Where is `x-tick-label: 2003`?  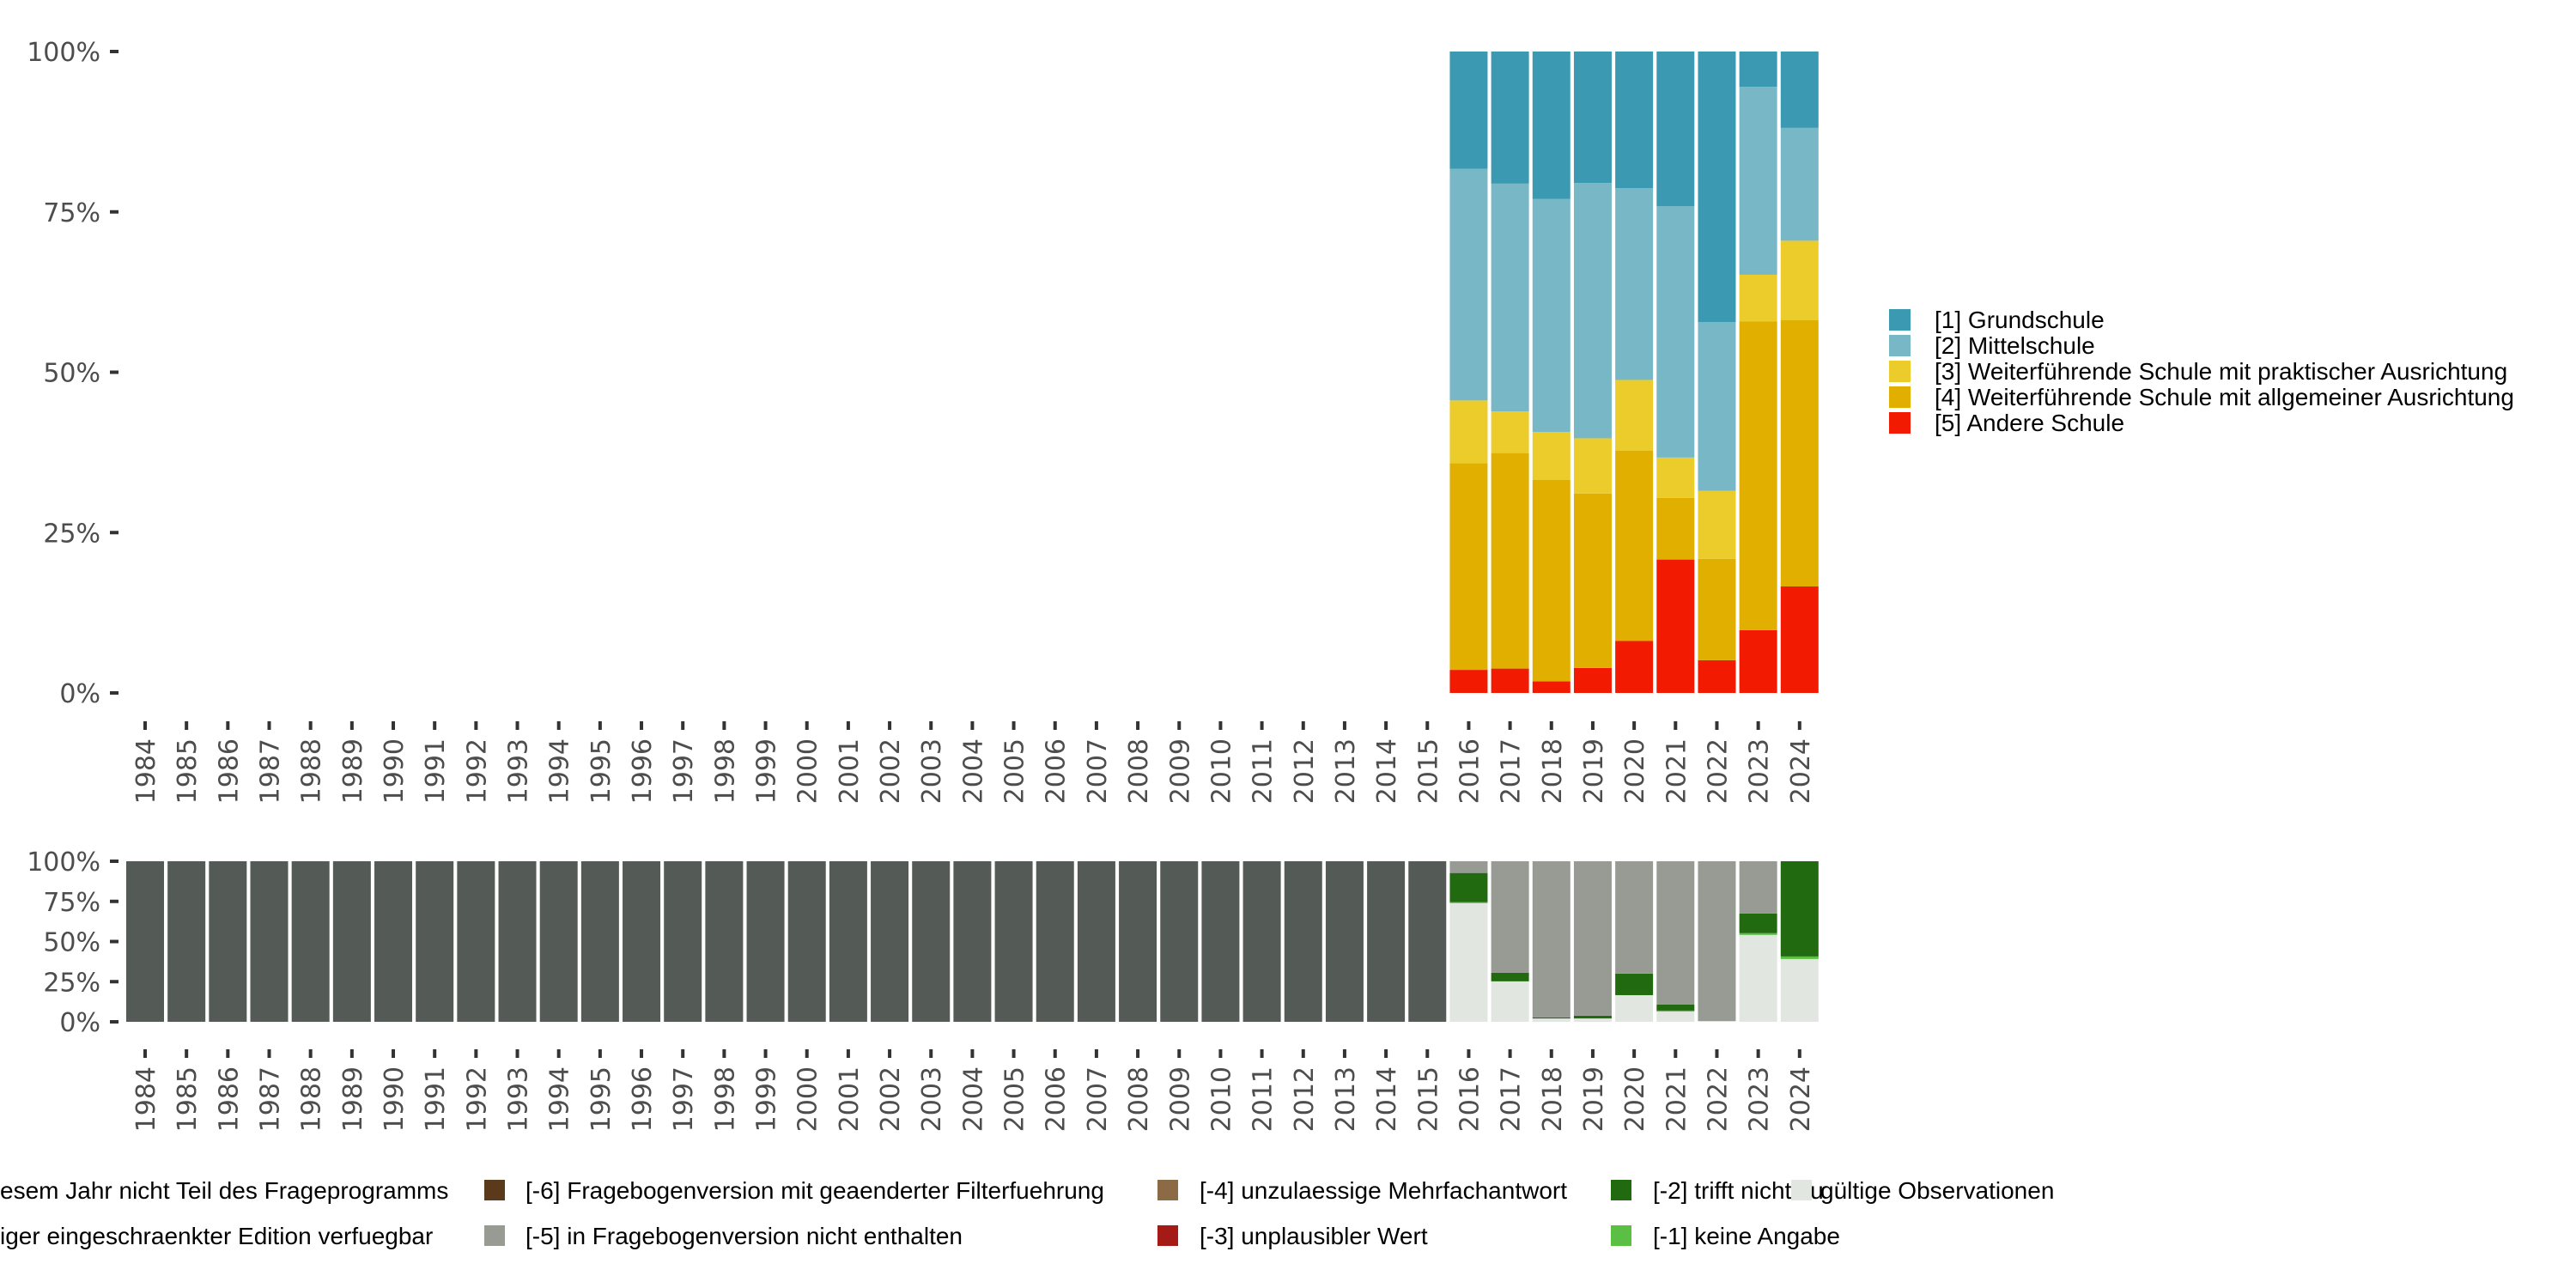
x-tick-label: 2003 is located at coordinates (932, 1099).